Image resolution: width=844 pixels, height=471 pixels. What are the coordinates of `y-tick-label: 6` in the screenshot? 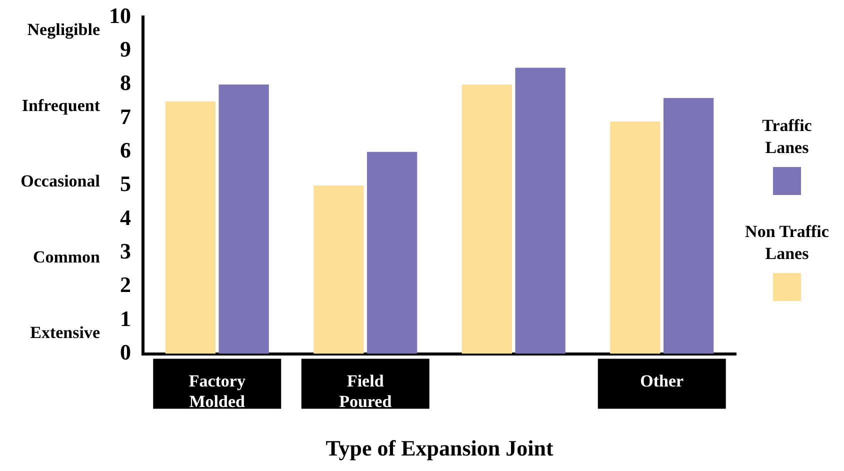 It's located at (125, 150).